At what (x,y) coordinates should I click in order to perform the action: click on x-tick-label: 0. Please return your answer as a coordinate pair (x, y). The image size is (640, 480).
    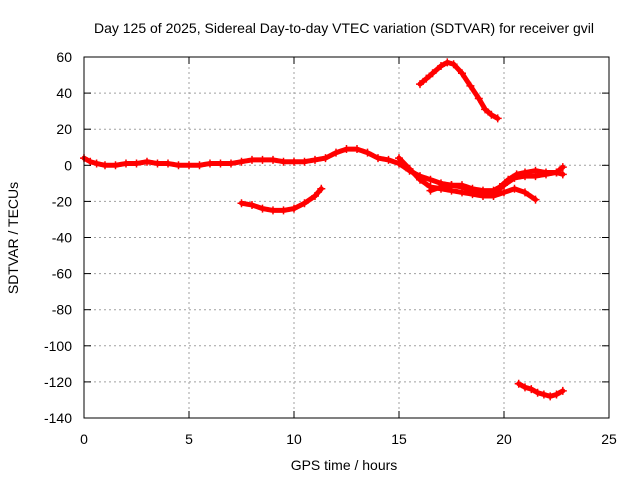
    Looking at the image, I should click on (84, 439).